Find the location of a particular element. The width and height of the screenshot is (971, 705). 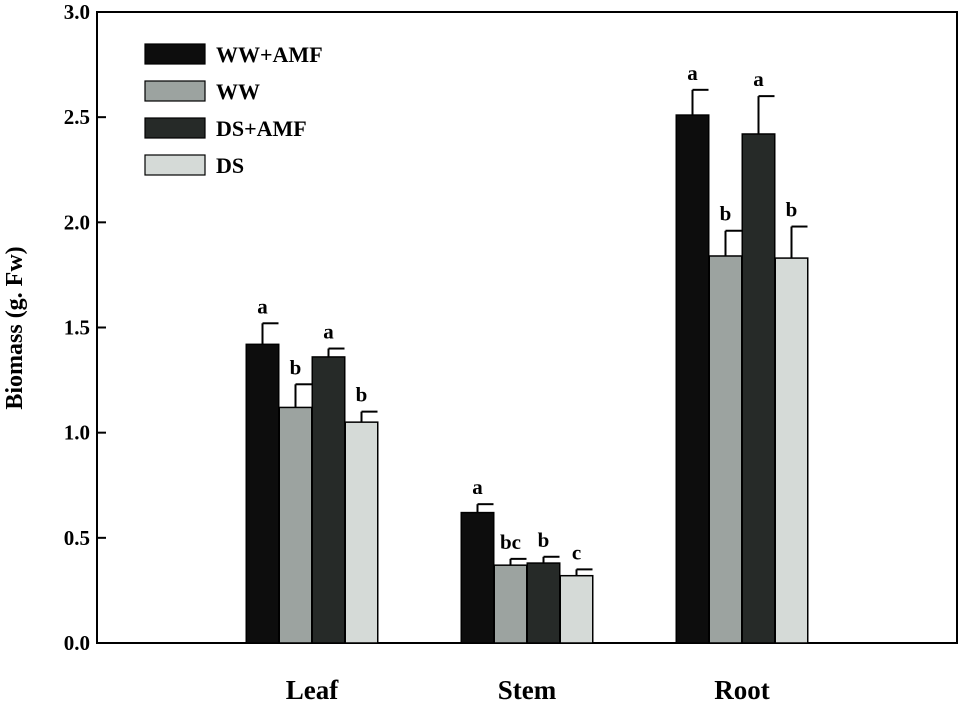

x-category-label: Stem is located at coordinates (527, 690).